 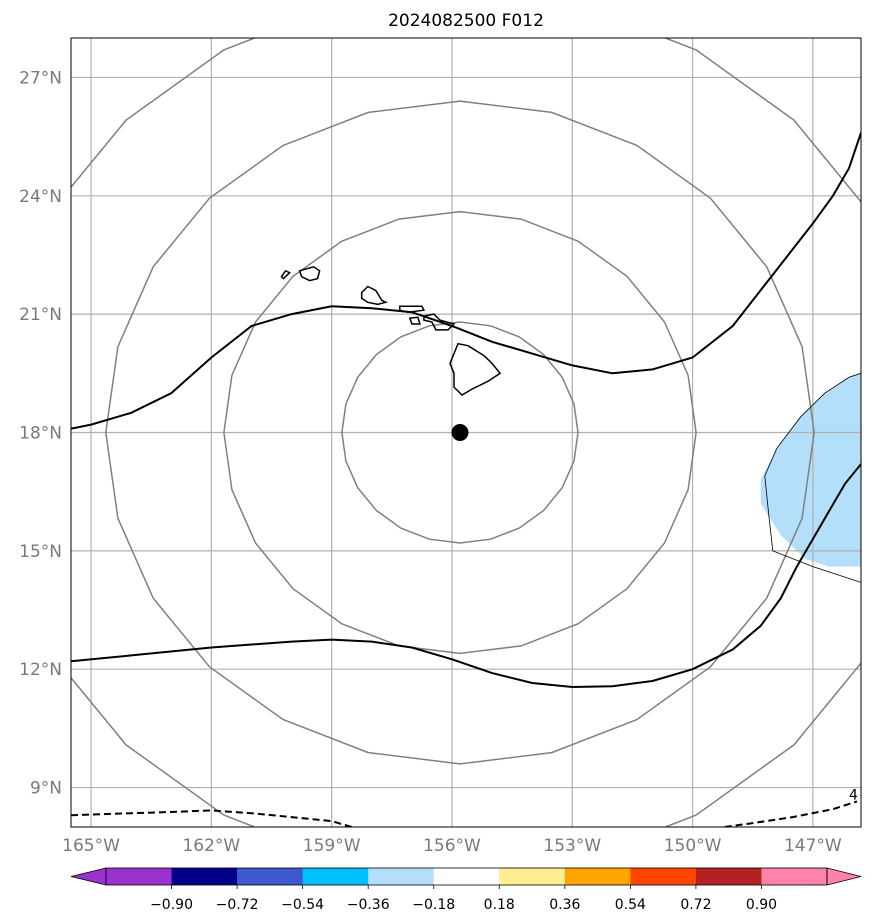 What do you see at coordinates (91, 846) in the screenshot?
I see `x-tick-label: 165°W` at bounding box center [91, 846].